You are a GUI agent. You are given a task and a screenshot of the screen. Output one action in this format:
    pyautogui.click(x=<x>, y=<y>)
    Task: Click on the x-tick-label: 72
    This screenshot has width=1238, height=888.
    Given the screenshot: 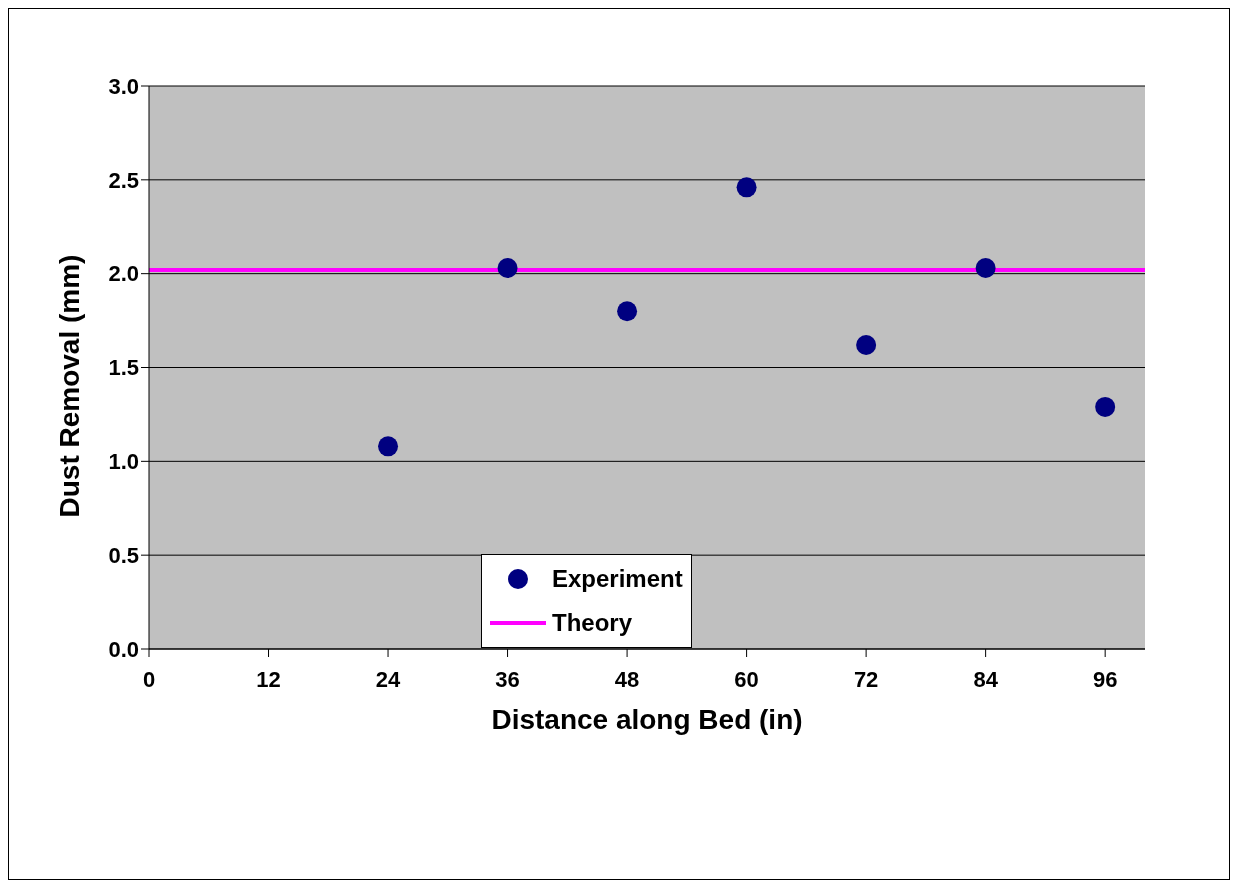 What is the action you would take?
    pyautogui.click(x=866, y=679)
    